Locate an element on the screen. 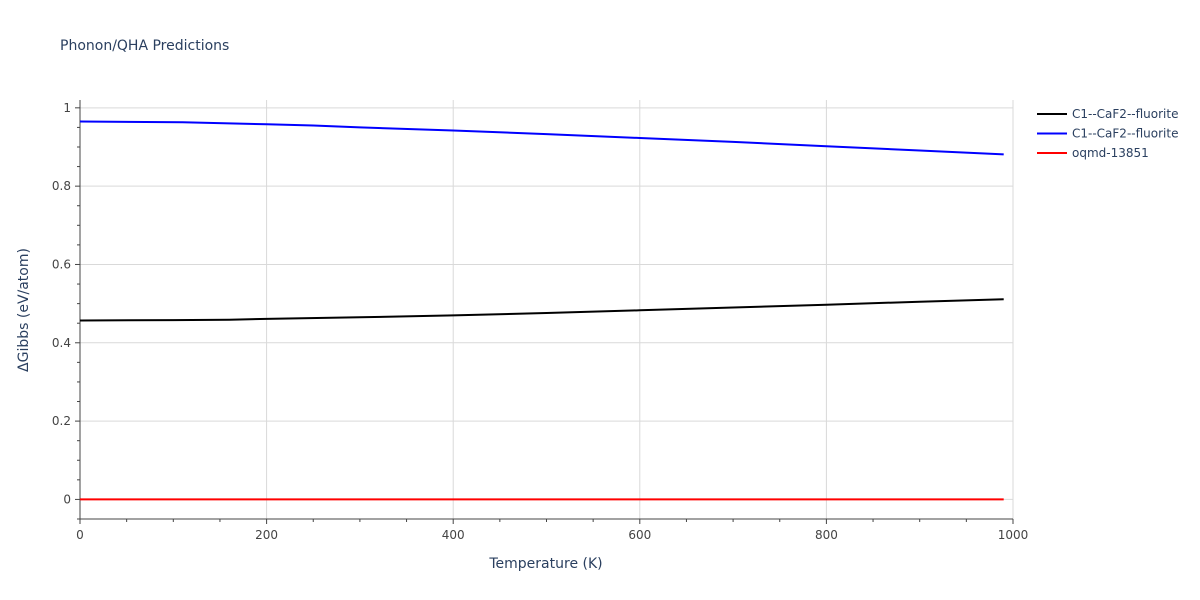  x-tick-label: 0 is located at coordinates (80, 535).